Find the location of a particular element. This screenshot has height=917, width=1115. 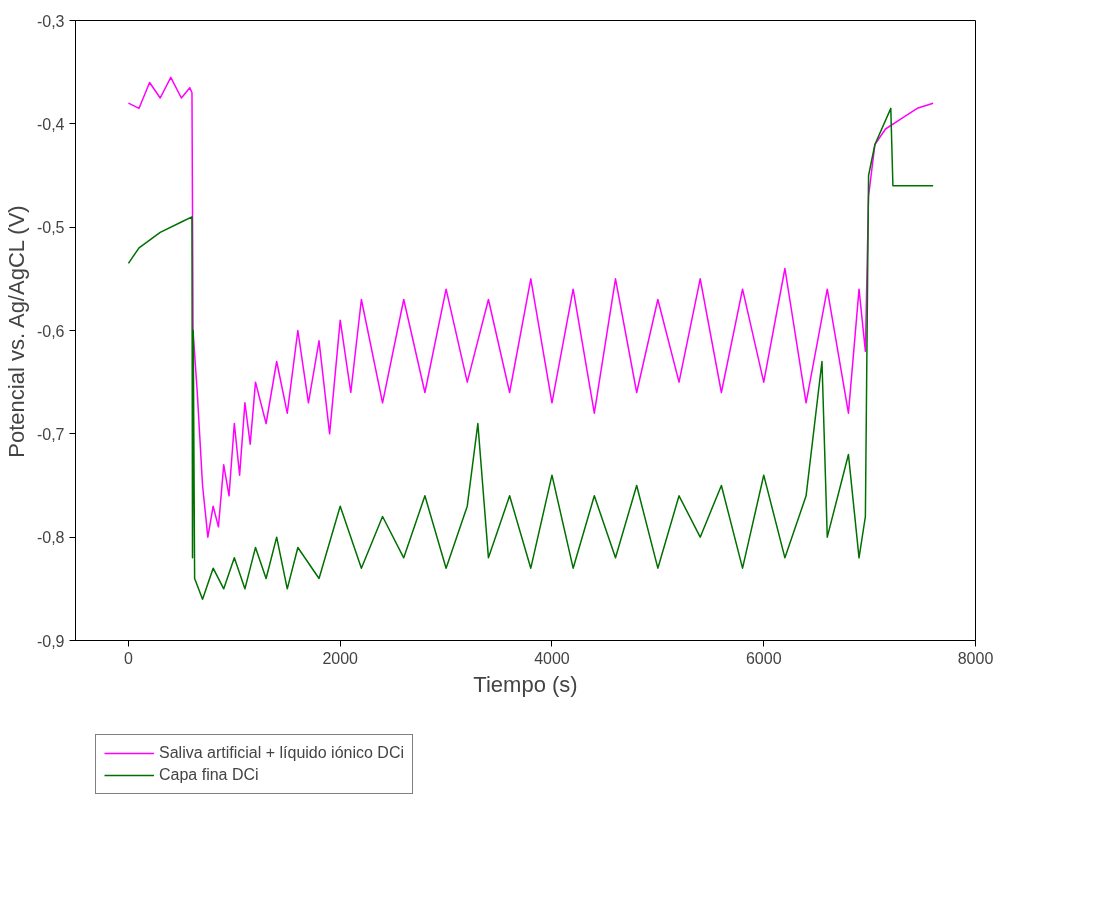

y-tick-label: -0,3 is located at coordinates (50, 21).